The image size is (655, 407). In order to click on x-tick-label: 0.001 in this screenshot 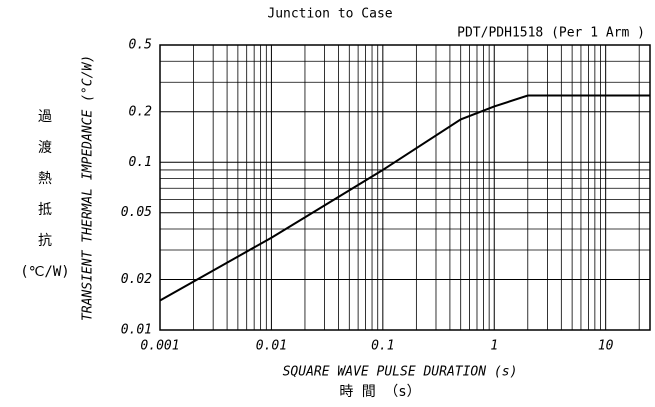, I will do `click(159, 346)`.